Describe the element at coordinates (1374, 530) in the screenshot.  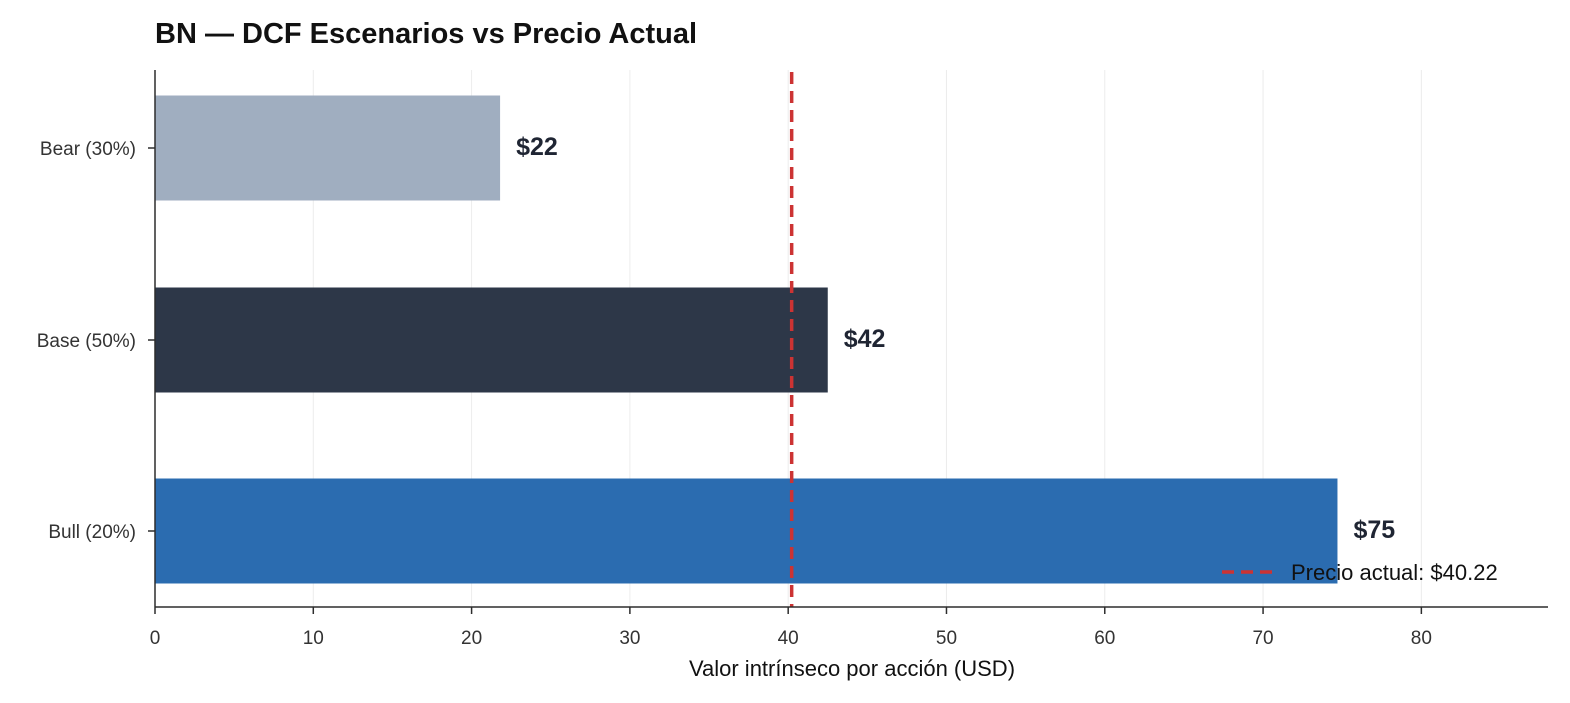
I see `data-label-bull: $75` at that location.